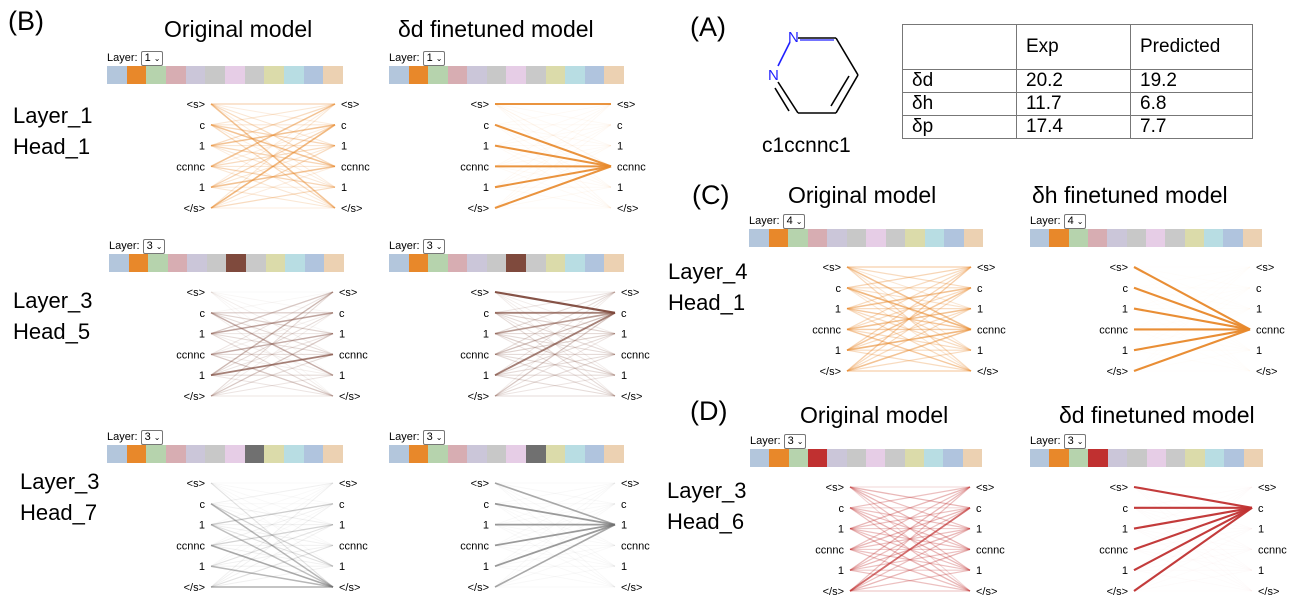 The height and width of the screenshot is (606, 1293). Describe the element at coordinates (417, 58) in the screenshot. I see `b-row1-finetuned-layer-select: Layer: 1 ⌄` at that location.